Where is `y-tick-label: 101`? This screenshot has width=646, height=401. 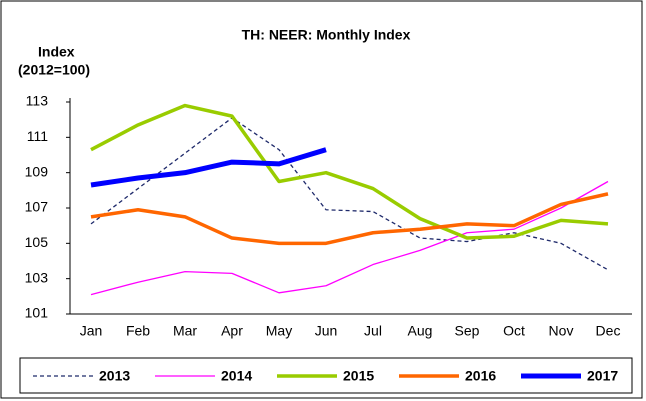 y-tick-label: 101 is located at coordinates (37, 313).